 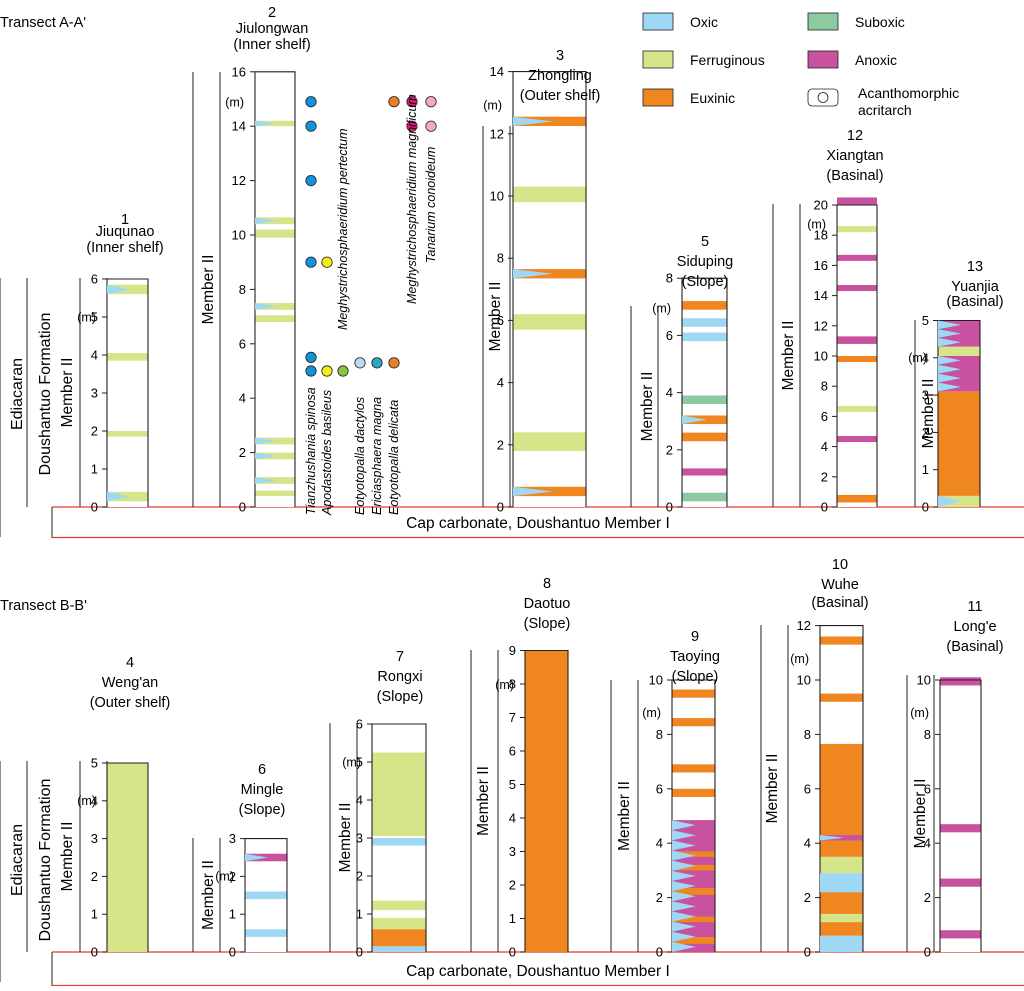 I want to click on legend-label-euxinic: Euxinic, so click(x=712, y=98).